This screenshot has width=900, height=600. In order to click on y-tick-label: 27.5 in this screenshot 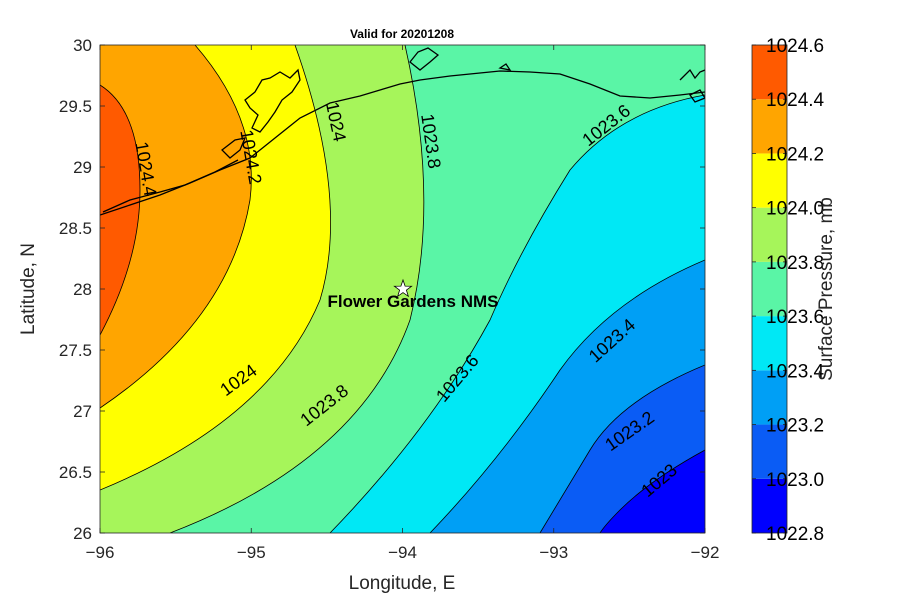, I will do `click(75, 350)`.